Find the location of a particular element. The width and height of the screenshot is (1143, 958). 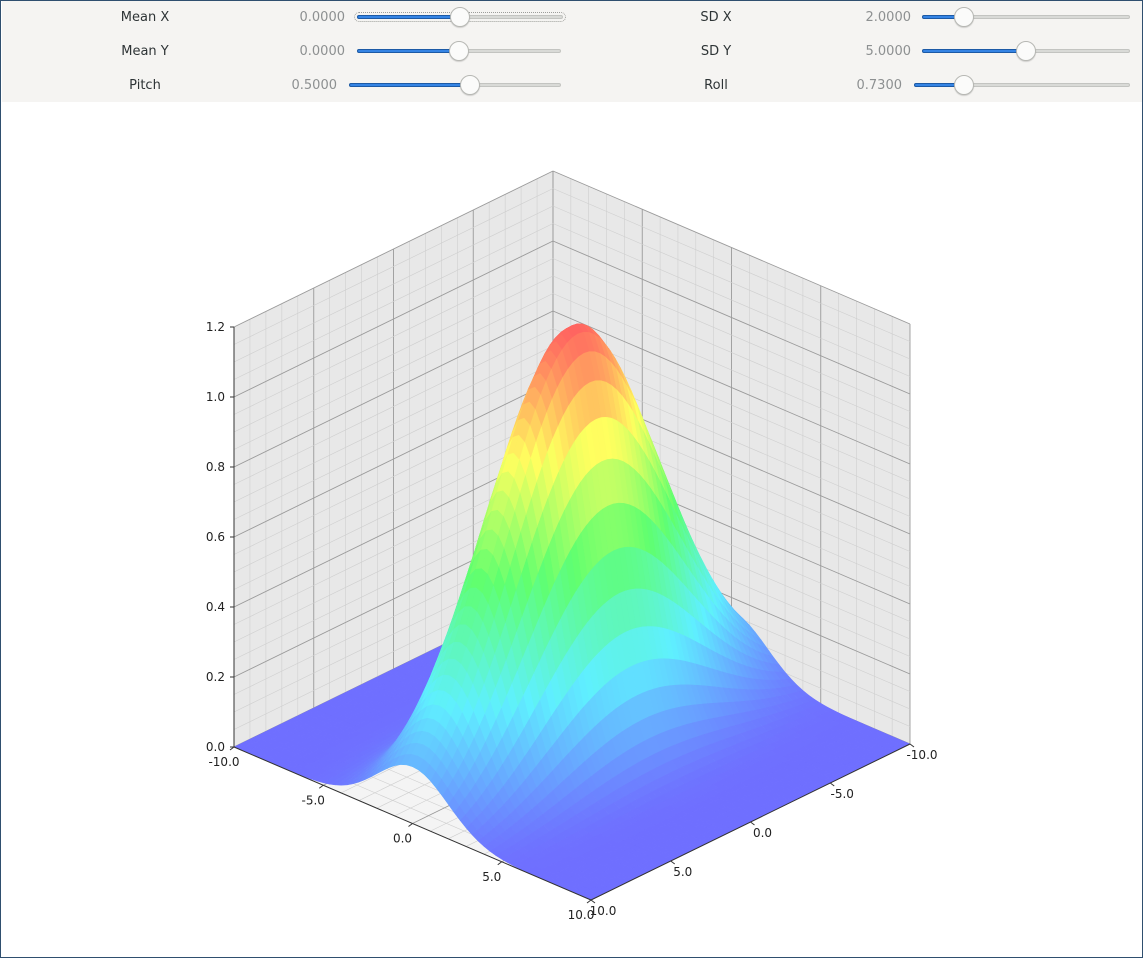

sd-y-slider is located at coordinates (1026, 51).